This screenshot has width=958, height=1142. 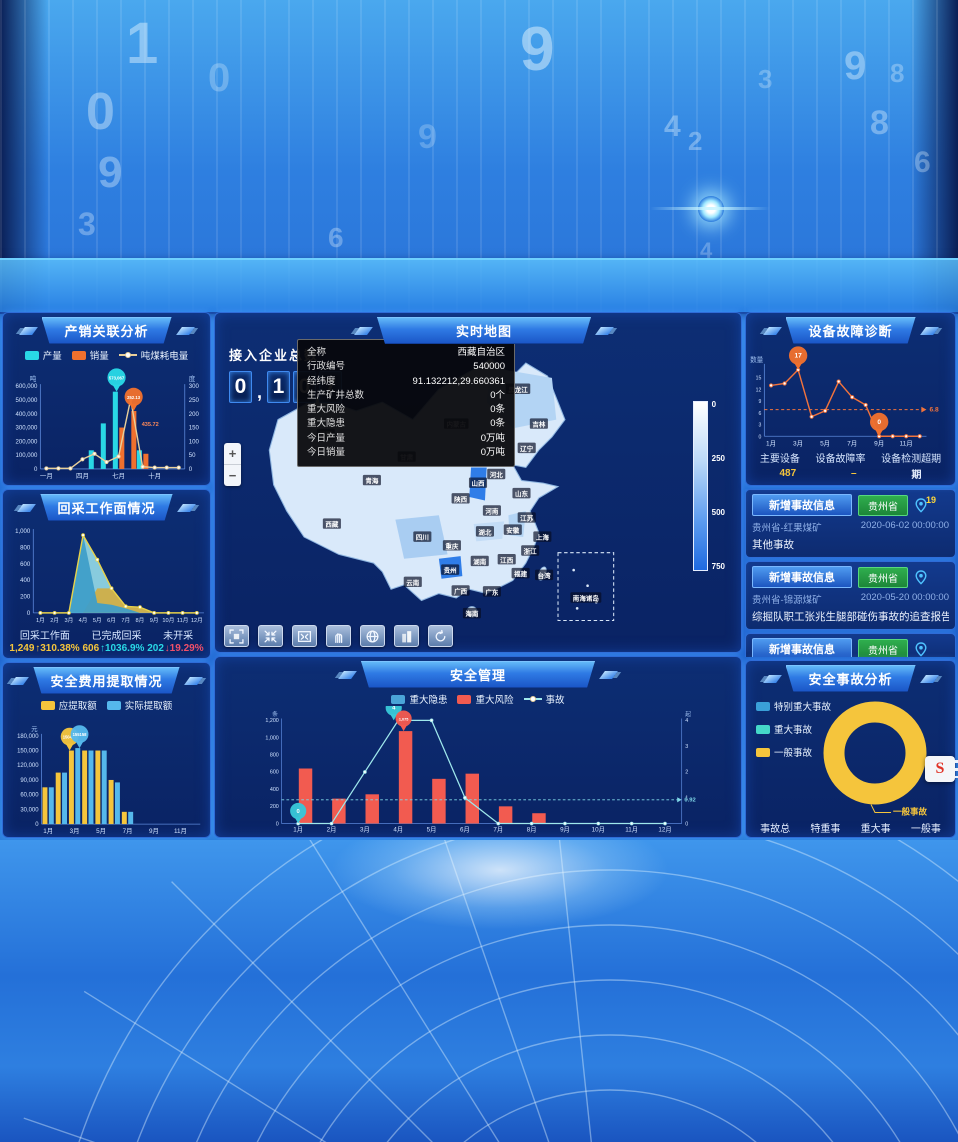 What do you see at coordinates (372, 636) in the screenshot?
I see `globe-icon` at bounding box center [372, 636].